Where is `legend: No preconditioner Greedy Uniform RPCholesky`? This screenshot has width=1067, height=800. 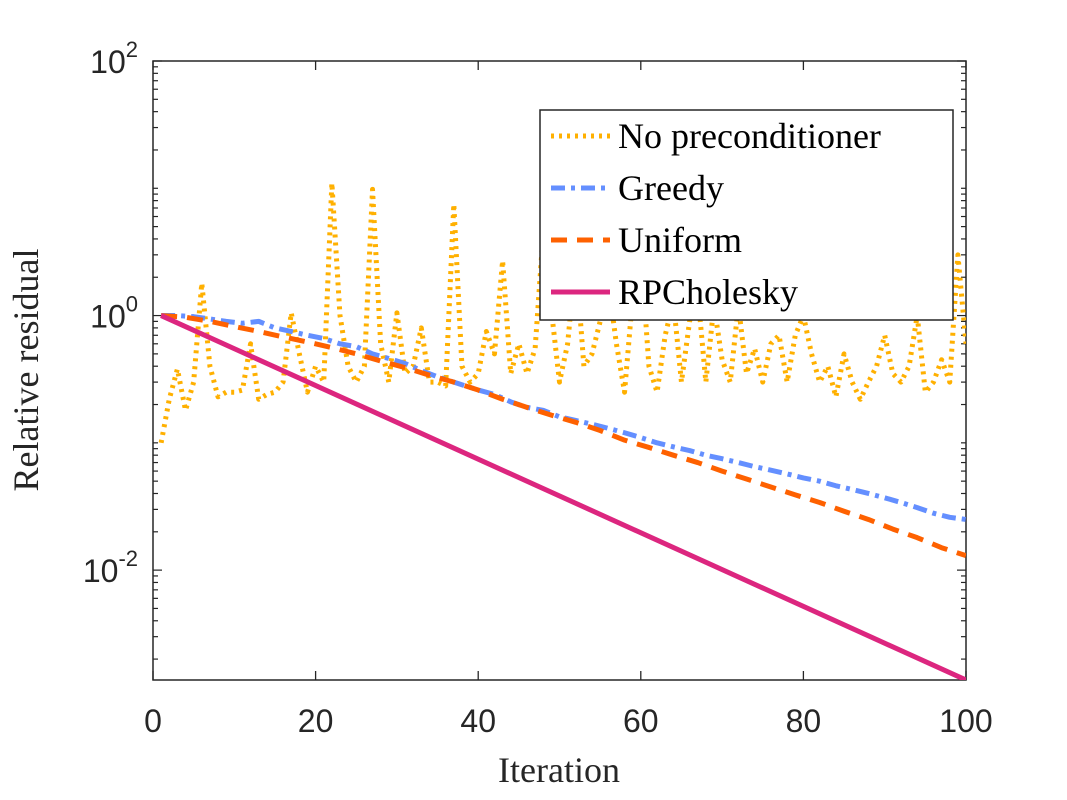 legend: No preconditioner Greedy Uniform RPCholesky is located at coordinates (746, 215).